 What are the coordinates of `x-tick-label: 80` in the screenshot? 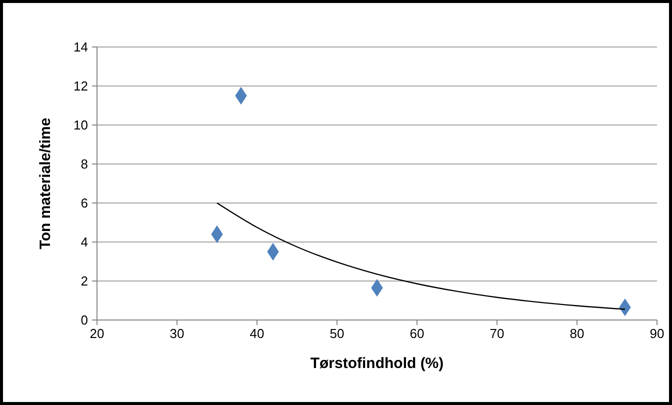 It's located at (577, 333).